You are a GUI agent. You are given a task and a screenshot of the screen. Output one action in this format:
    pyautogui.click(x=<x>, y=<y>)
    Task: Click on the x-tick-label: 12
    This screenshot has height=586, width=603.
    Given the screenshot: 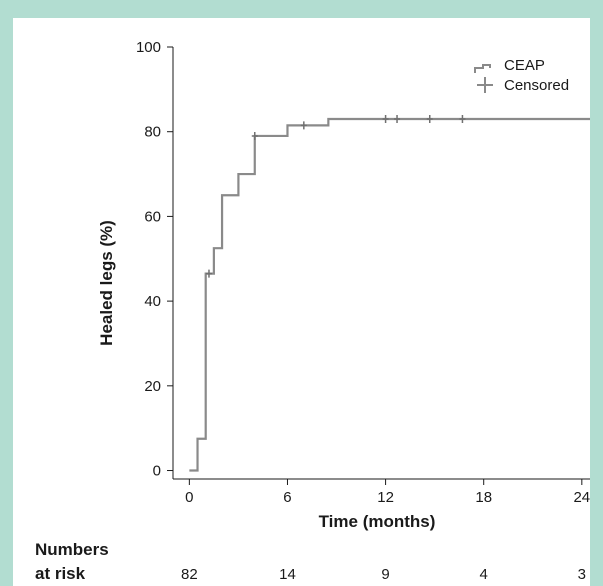 What is the action you would take?
    pyautogui.click(x=385, y=497)
    